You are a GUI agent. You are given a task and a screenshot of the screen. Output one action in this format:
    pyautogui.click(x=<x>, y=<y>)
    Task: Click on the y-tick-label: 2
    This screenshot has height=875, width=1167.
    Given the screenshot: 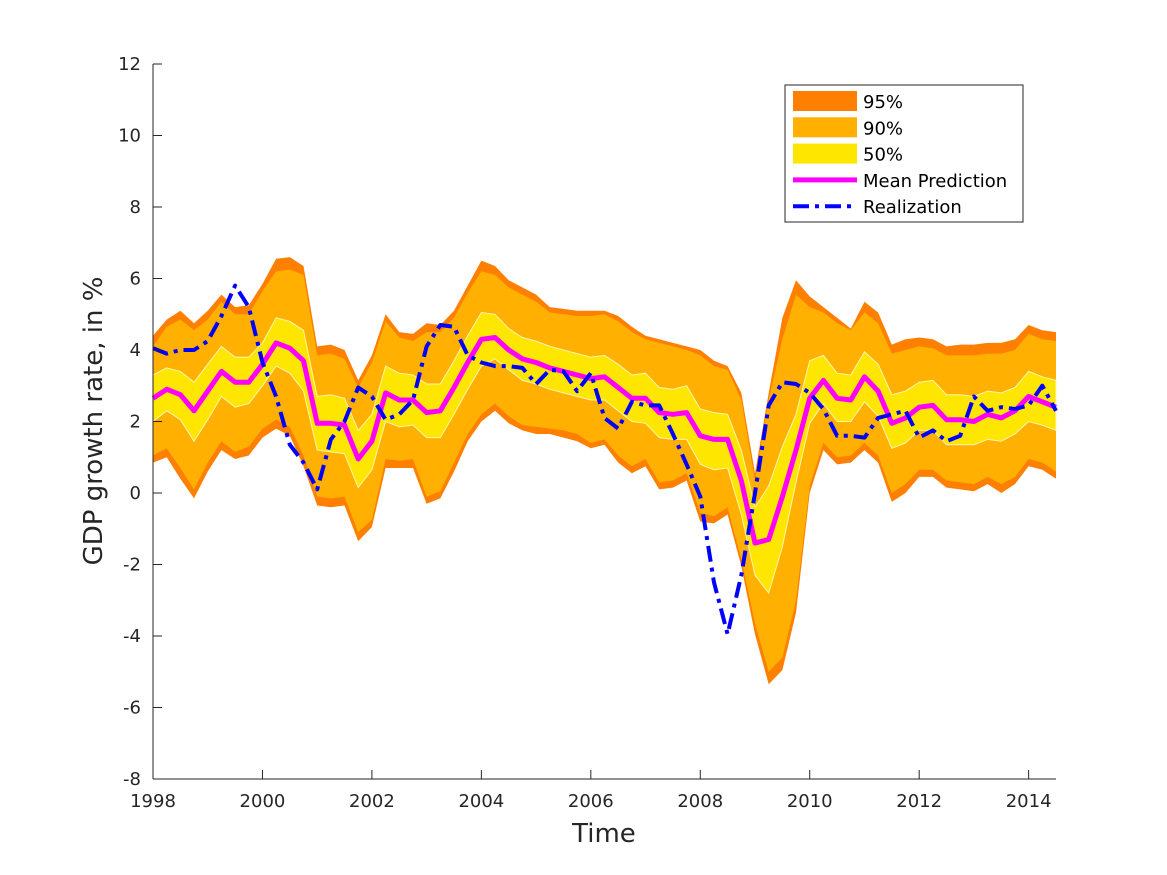 What is the action you would take?
    pyautogui.click(x=135, y=422)
    